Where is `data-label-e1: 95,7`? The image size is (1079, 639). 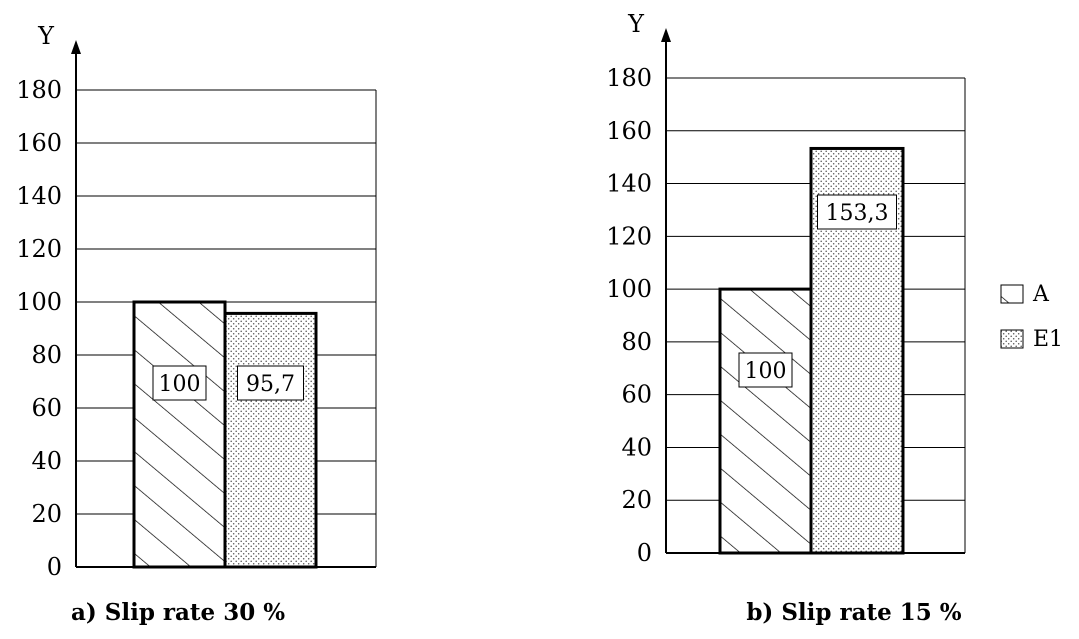 data-label-e1: 95,7 is located at coordinates (270, 384).